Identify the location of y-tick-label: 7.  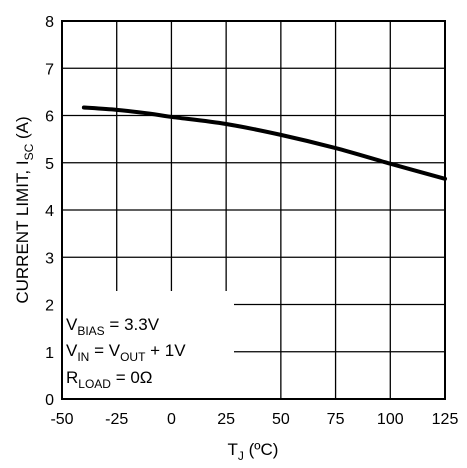
(49, 69).